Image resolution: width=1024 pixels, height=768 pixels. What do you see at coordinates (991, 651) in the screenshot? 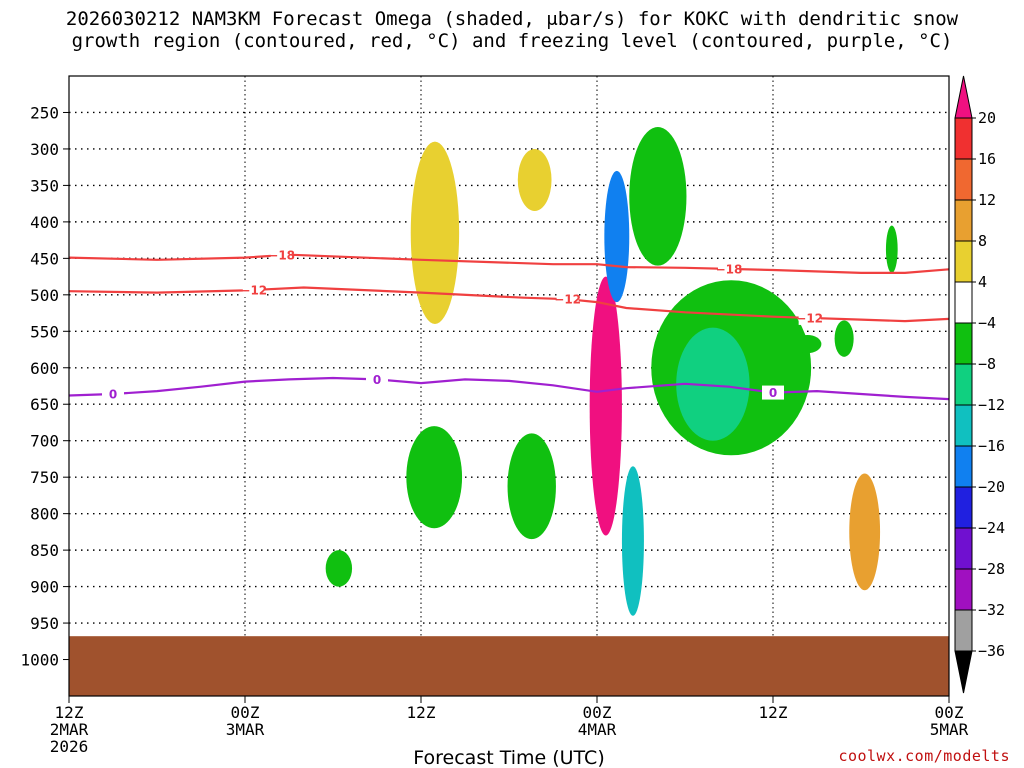
I see `colorbar-label: −36` at bounding box center [991, 651].